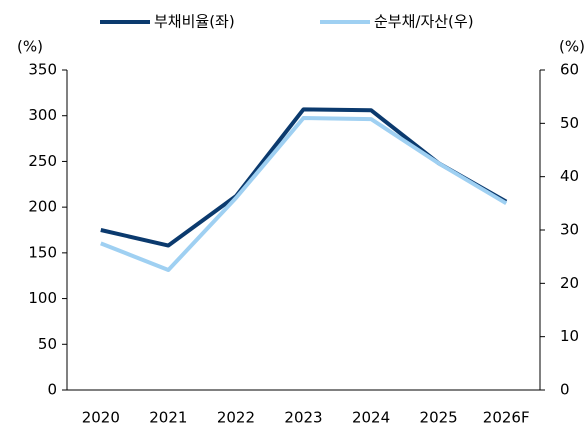  Describe the element at coordinates (30, 47) in the screenshot. I see `y-axis-label: (%)` at that location.